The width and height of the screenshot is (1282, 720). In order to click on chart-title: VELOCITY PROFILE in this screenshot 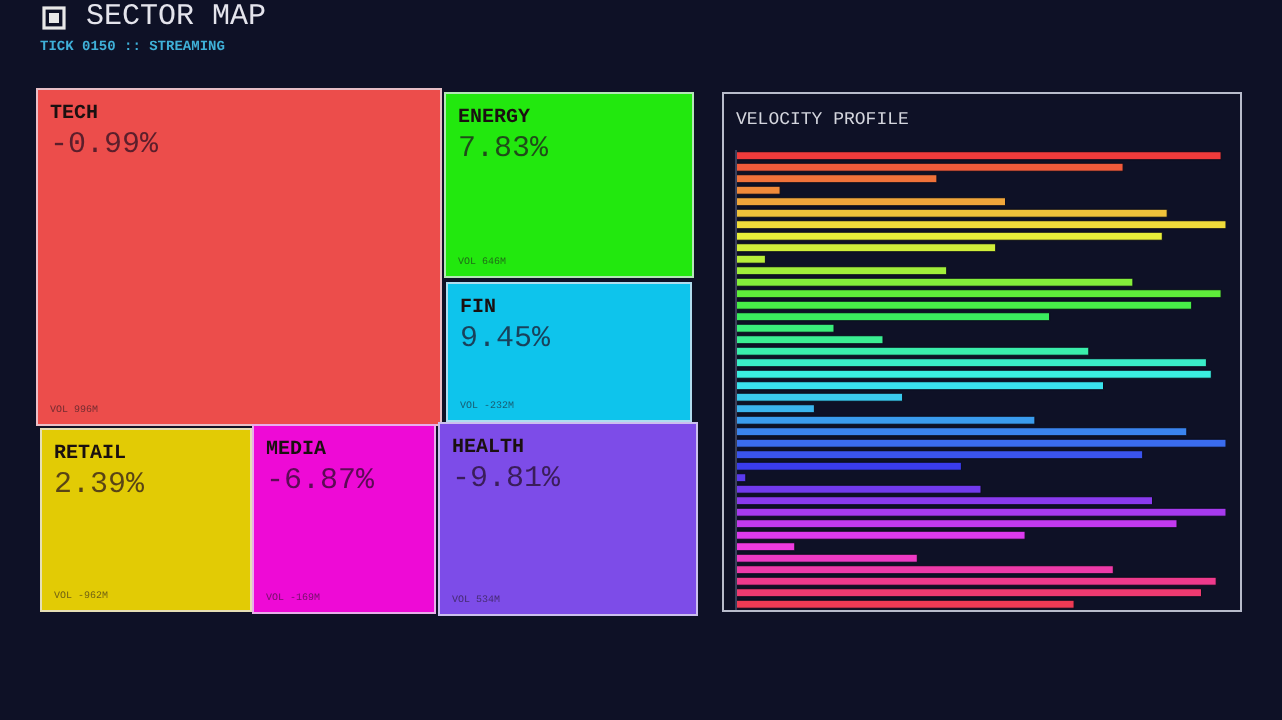, I will do `click(822, 120)`.